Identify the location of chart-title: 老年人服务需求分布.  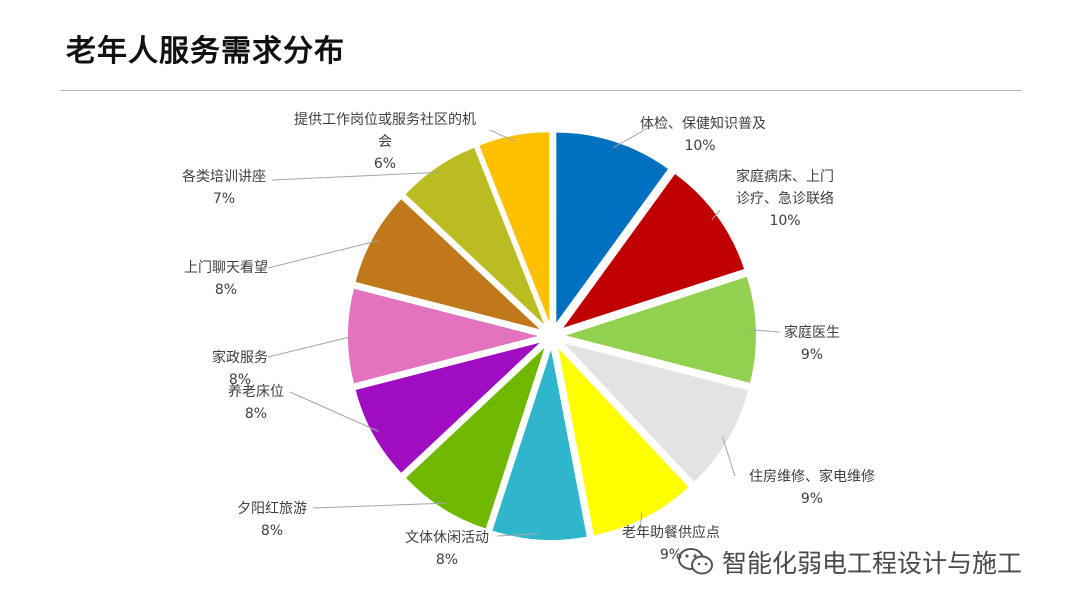
(205, 51).